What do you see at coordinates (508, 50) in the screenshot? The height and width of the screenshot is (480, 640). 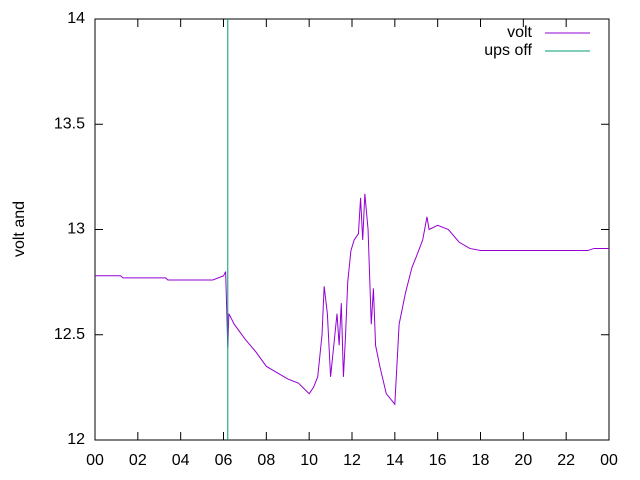 I see `legend-label: ups off` at bounding box center [508, 50].